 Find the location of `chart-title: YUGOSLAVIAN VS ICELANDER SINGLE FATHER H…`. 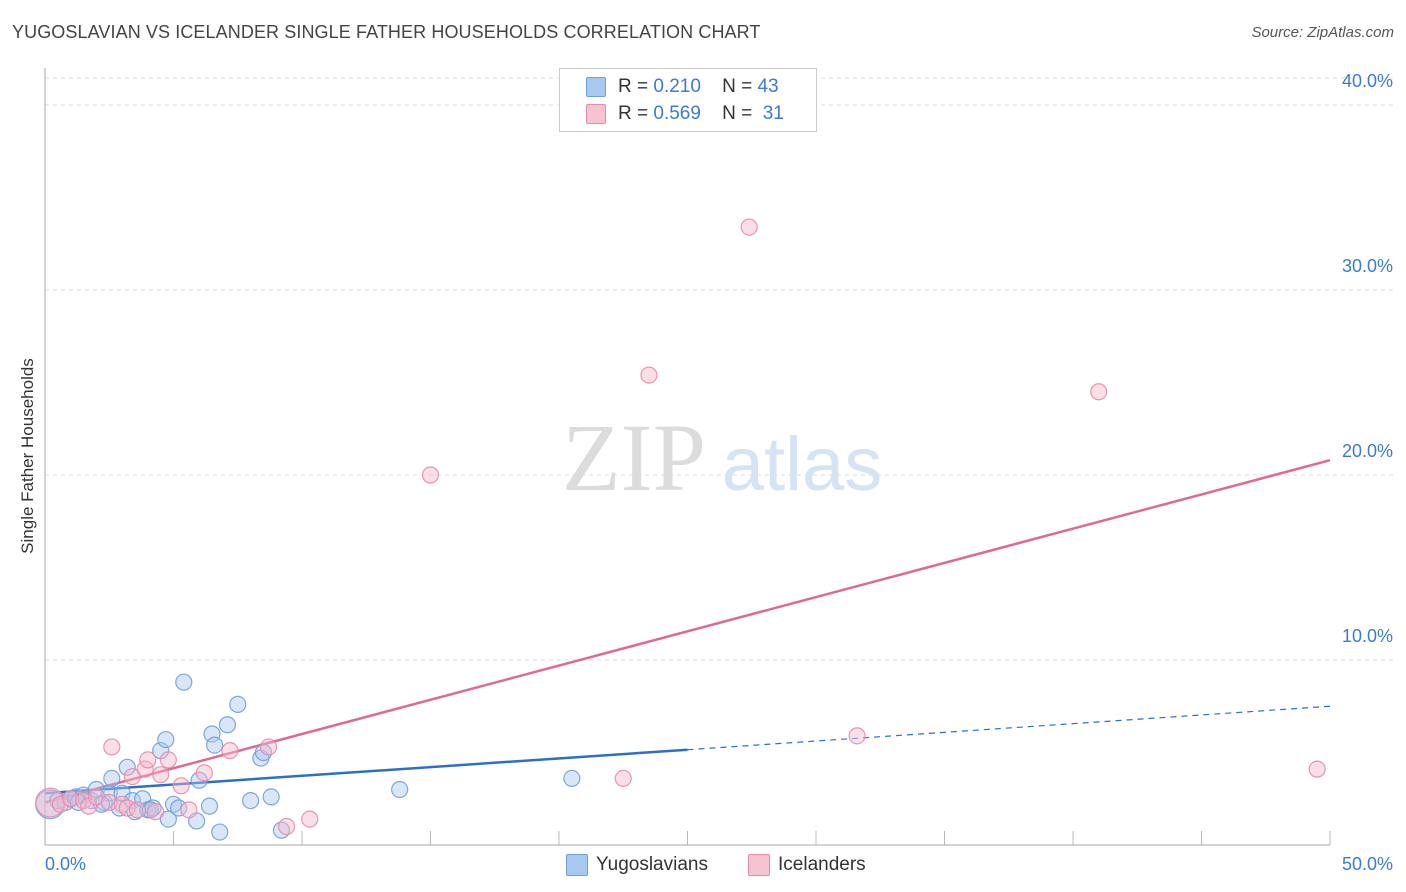

chart-title: YUGOSLAVIAN VS ICELANDER SINGLE FATHER H… is located at coordinates (386, 32).